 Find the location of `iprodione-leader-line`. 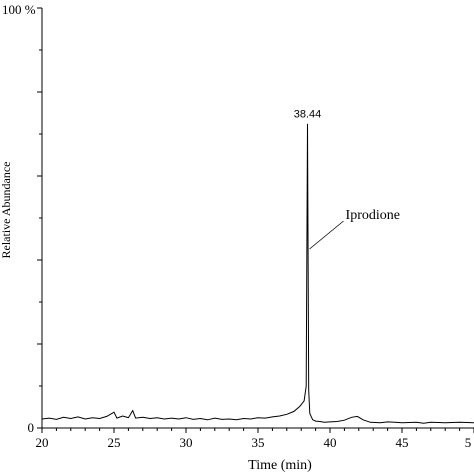

iprodione-leader-line is located at coordinates (326, 235).